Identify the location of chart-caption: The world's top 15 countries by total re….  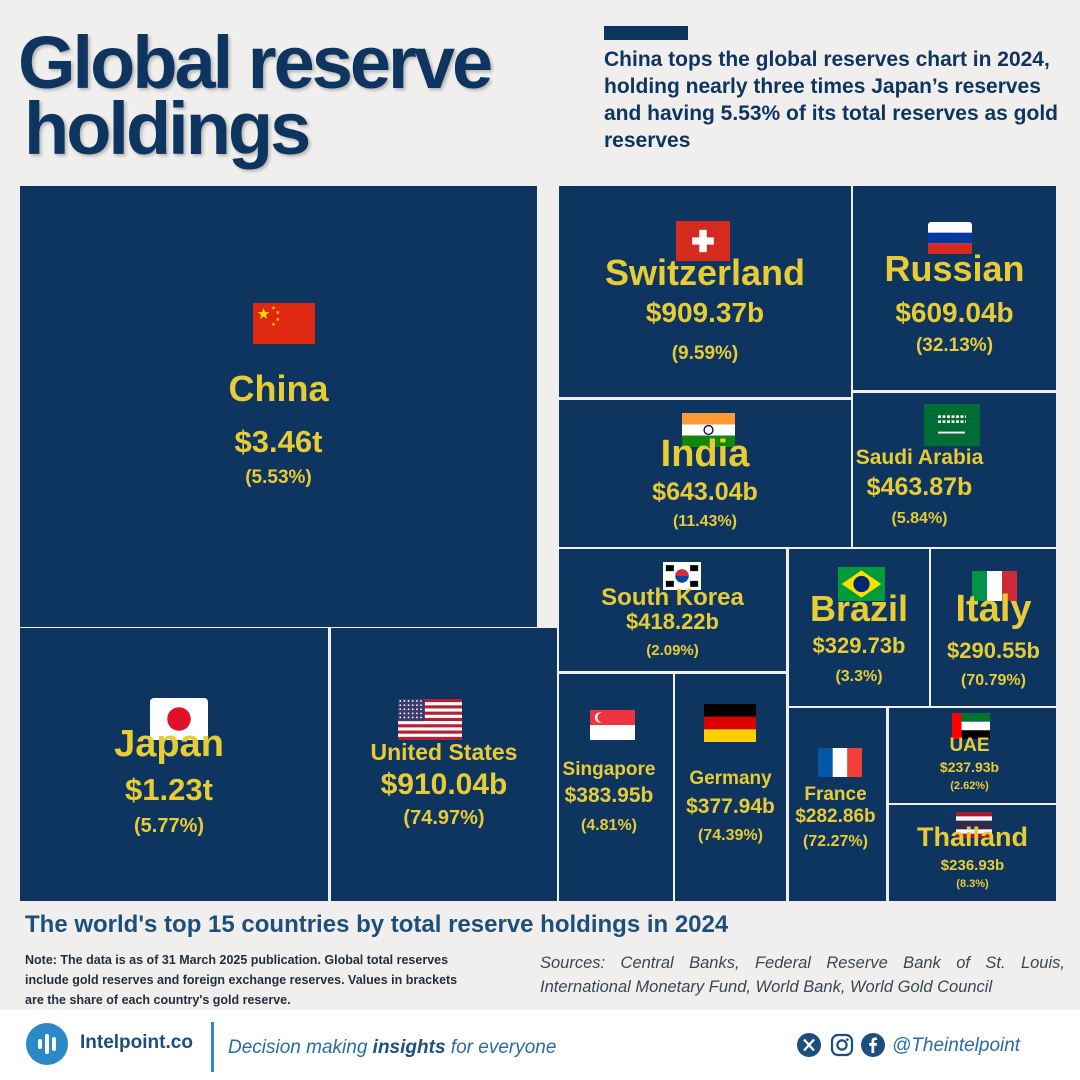
(377, 924).